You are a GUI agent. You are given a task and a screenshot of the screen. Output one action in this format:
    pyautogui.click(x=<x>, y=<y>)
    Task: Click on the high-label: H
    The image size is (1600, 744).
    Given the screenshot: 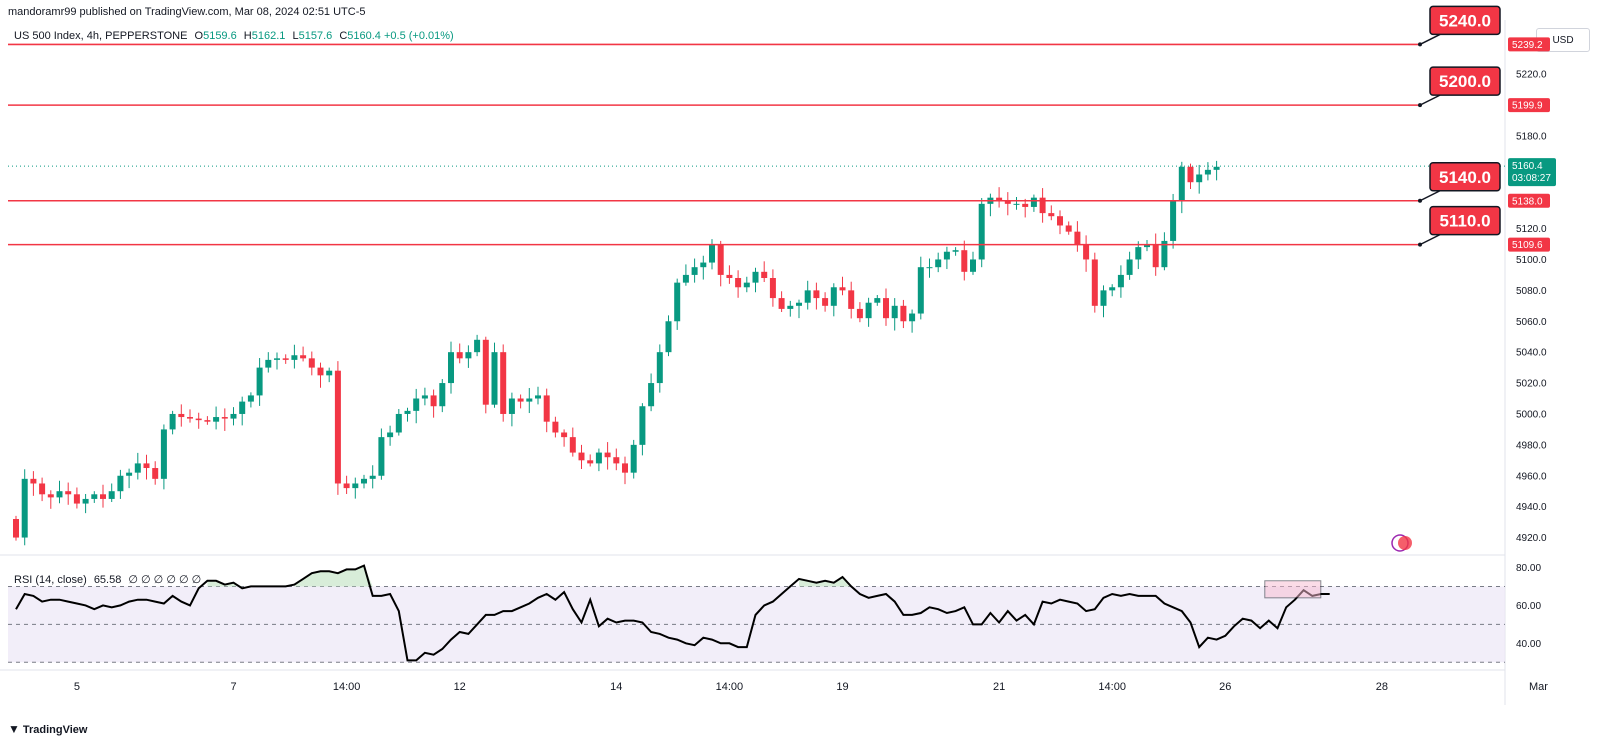 What is the action you would take?
    pyautogui.click(x=247, y=36)
    